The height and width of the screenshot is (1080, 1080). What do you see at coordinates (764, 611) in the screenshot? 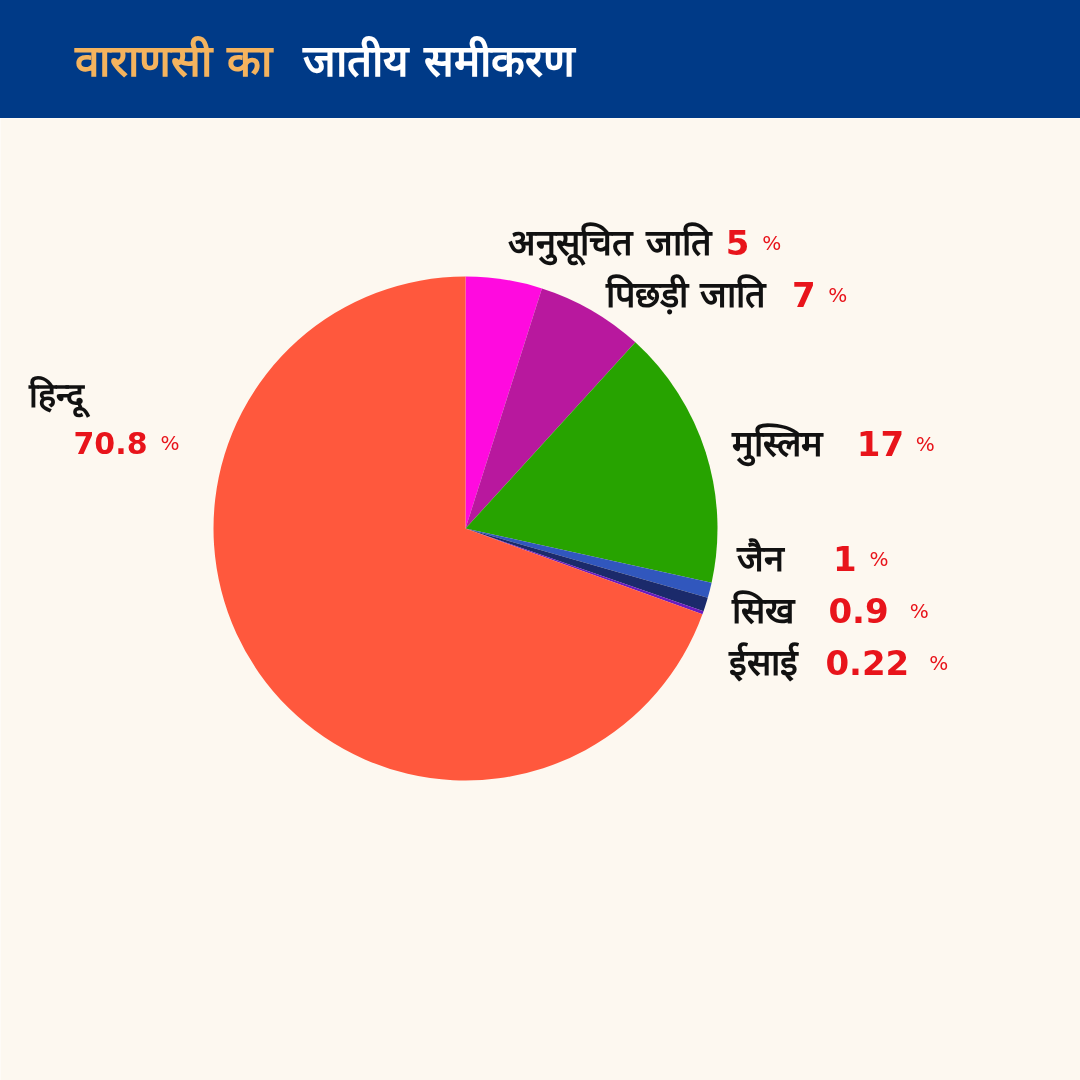
I see `slice-label: सिख` at bounding box center [764, 611].